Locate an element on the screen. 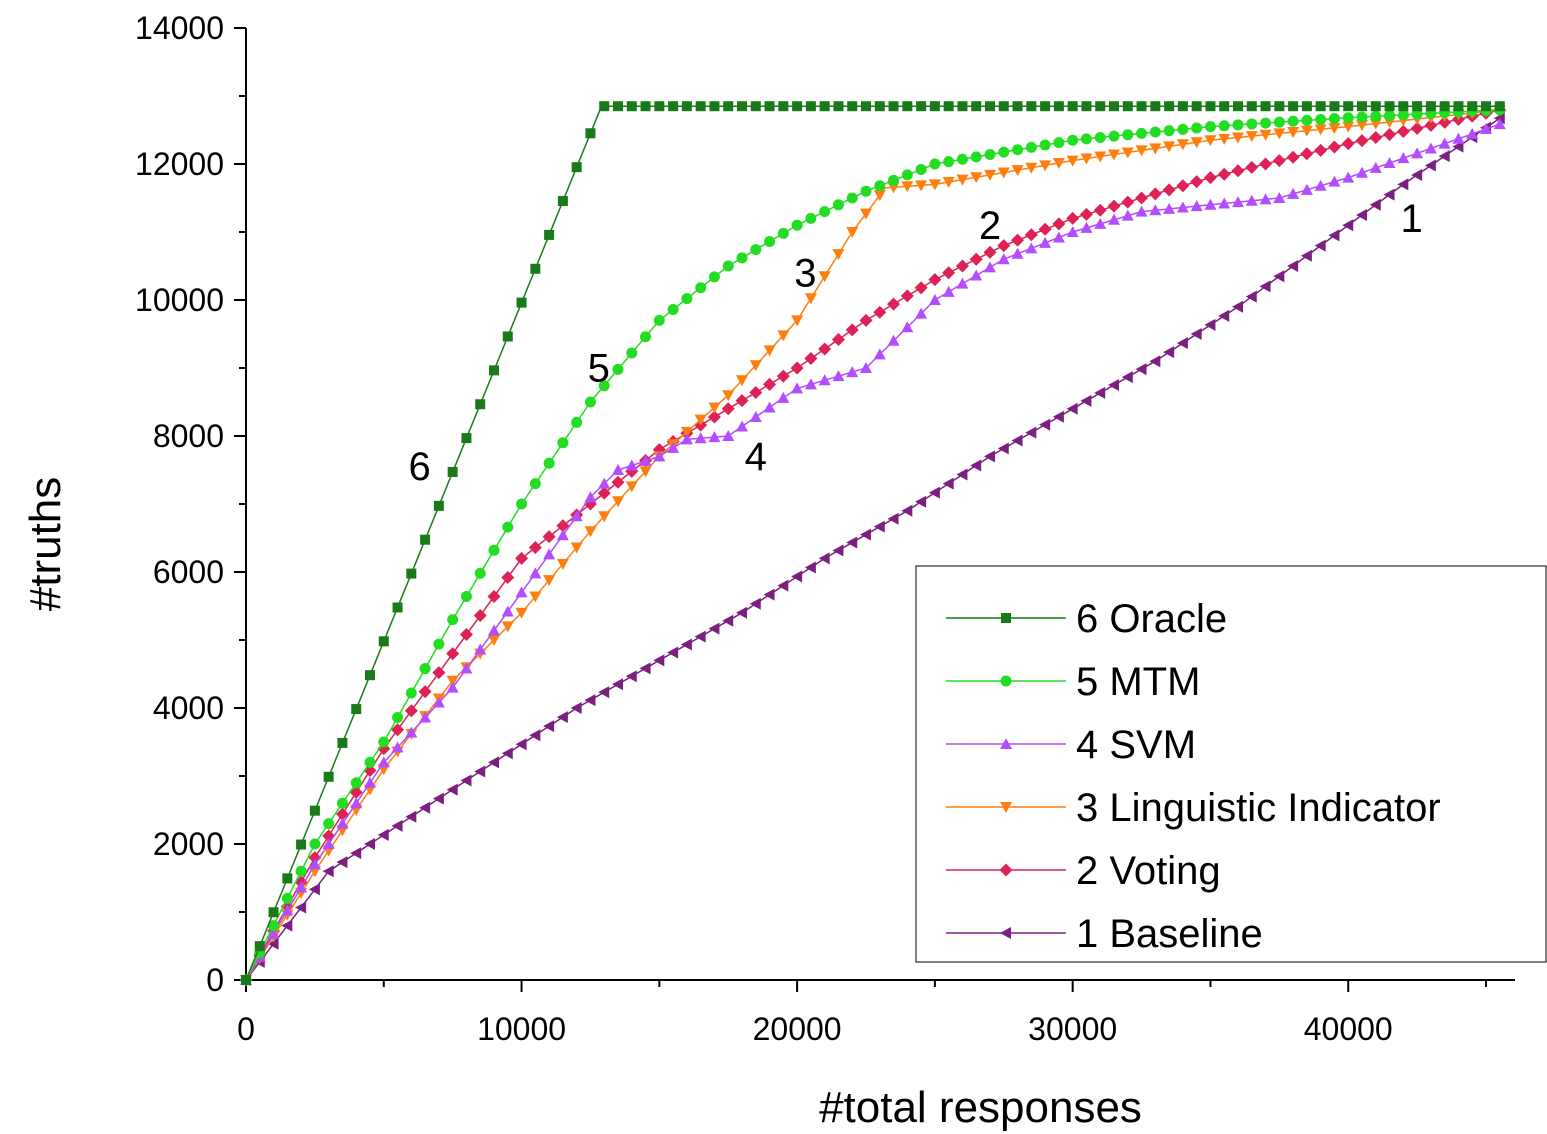 The height and width of the screenshot is (1134, 1547). y-tick-label: 6000 is located at coordinates (188, 572).